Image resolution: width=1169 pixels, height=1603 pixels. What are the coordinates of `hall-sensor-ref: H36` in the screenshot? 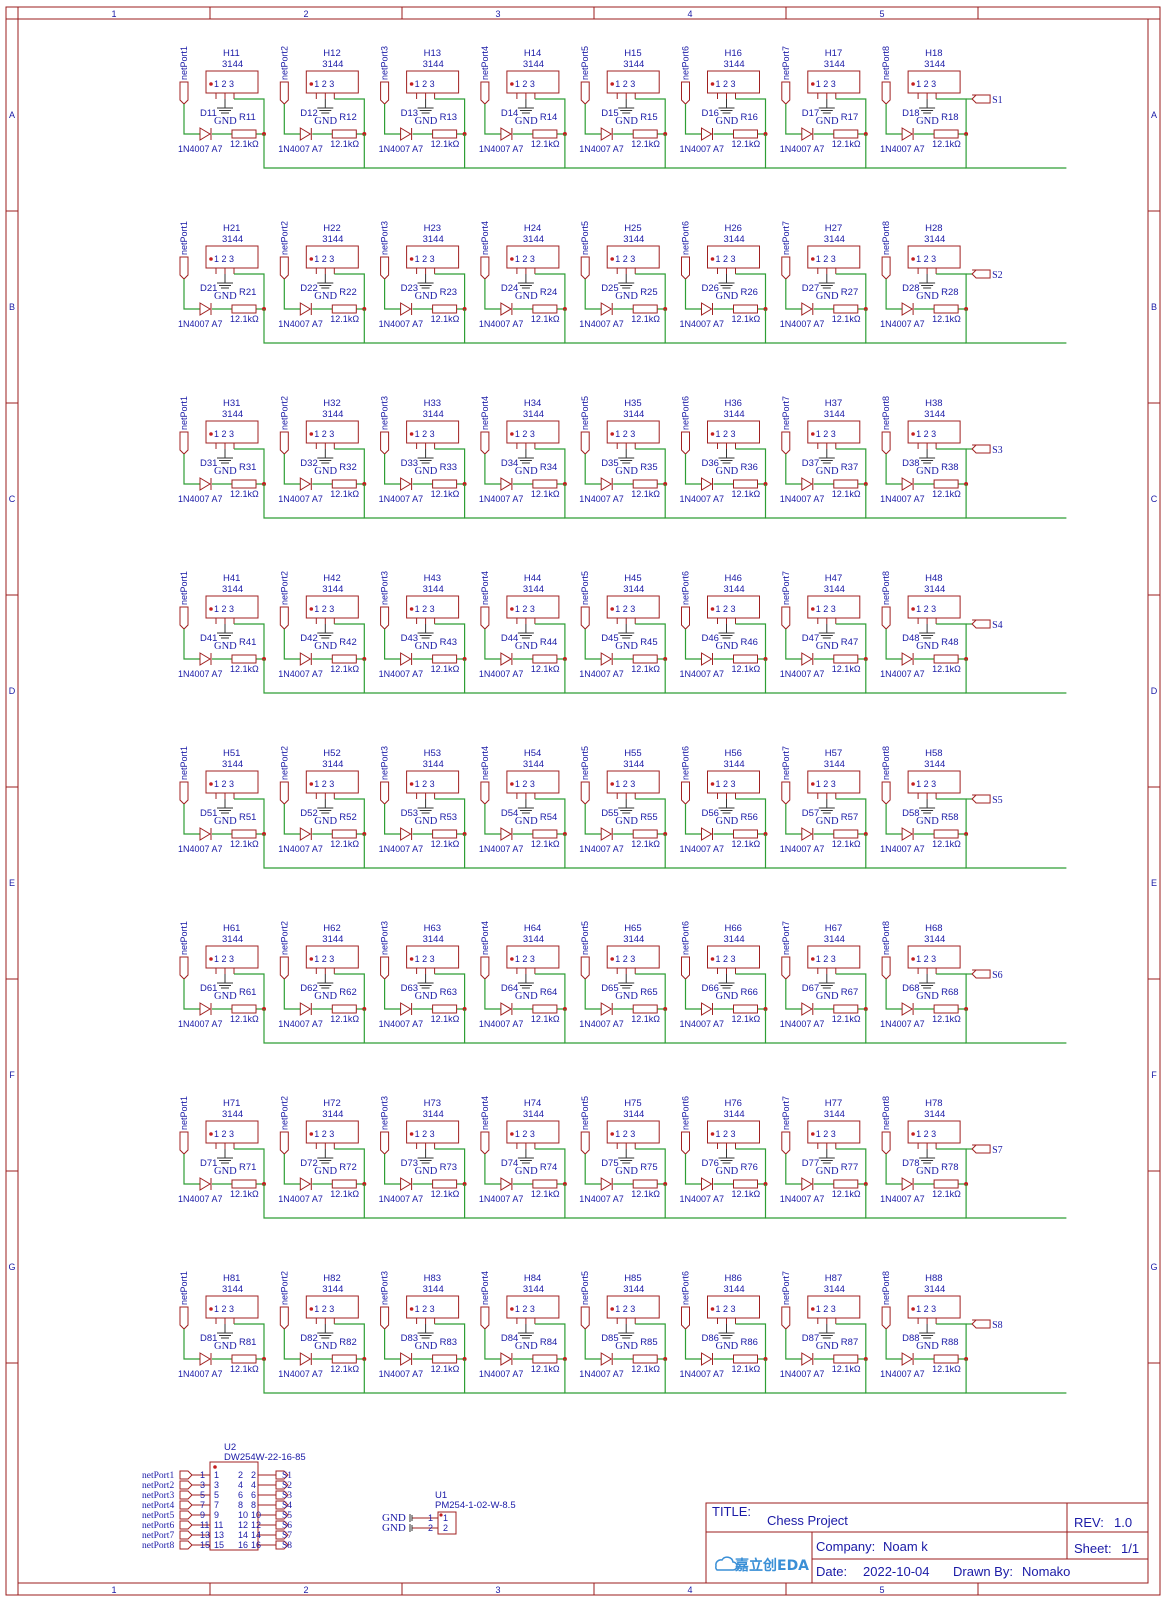 It's located at (733, 403).